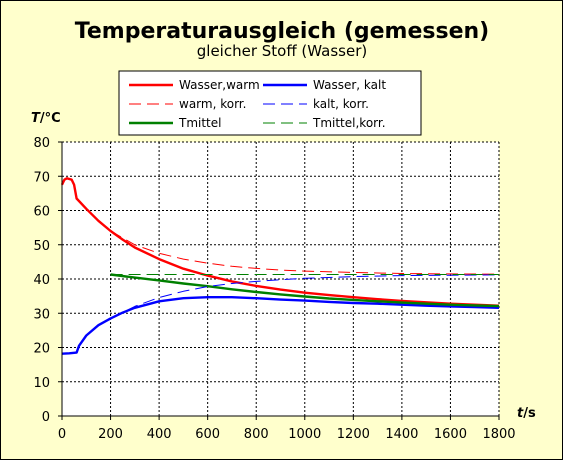 This screenshot has height=461, width=563. I want to click on legend-label: Wasser, kalt, so click(349, 85).